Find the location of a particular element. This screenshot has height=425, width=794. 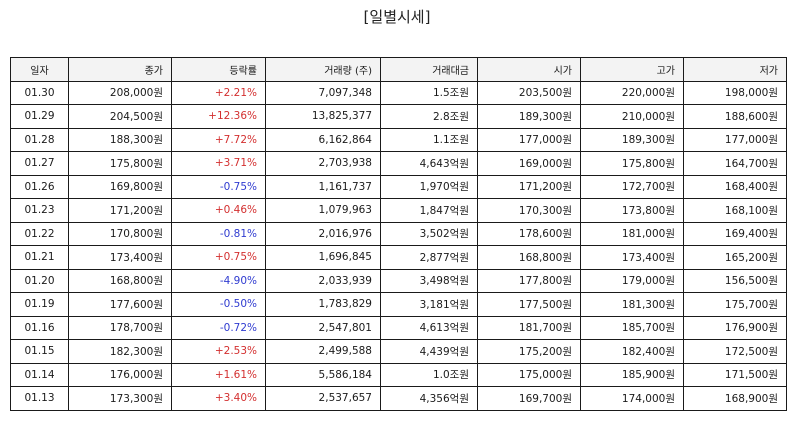

cell-volume: 5,586,184 is located at coordinates (323, 374).